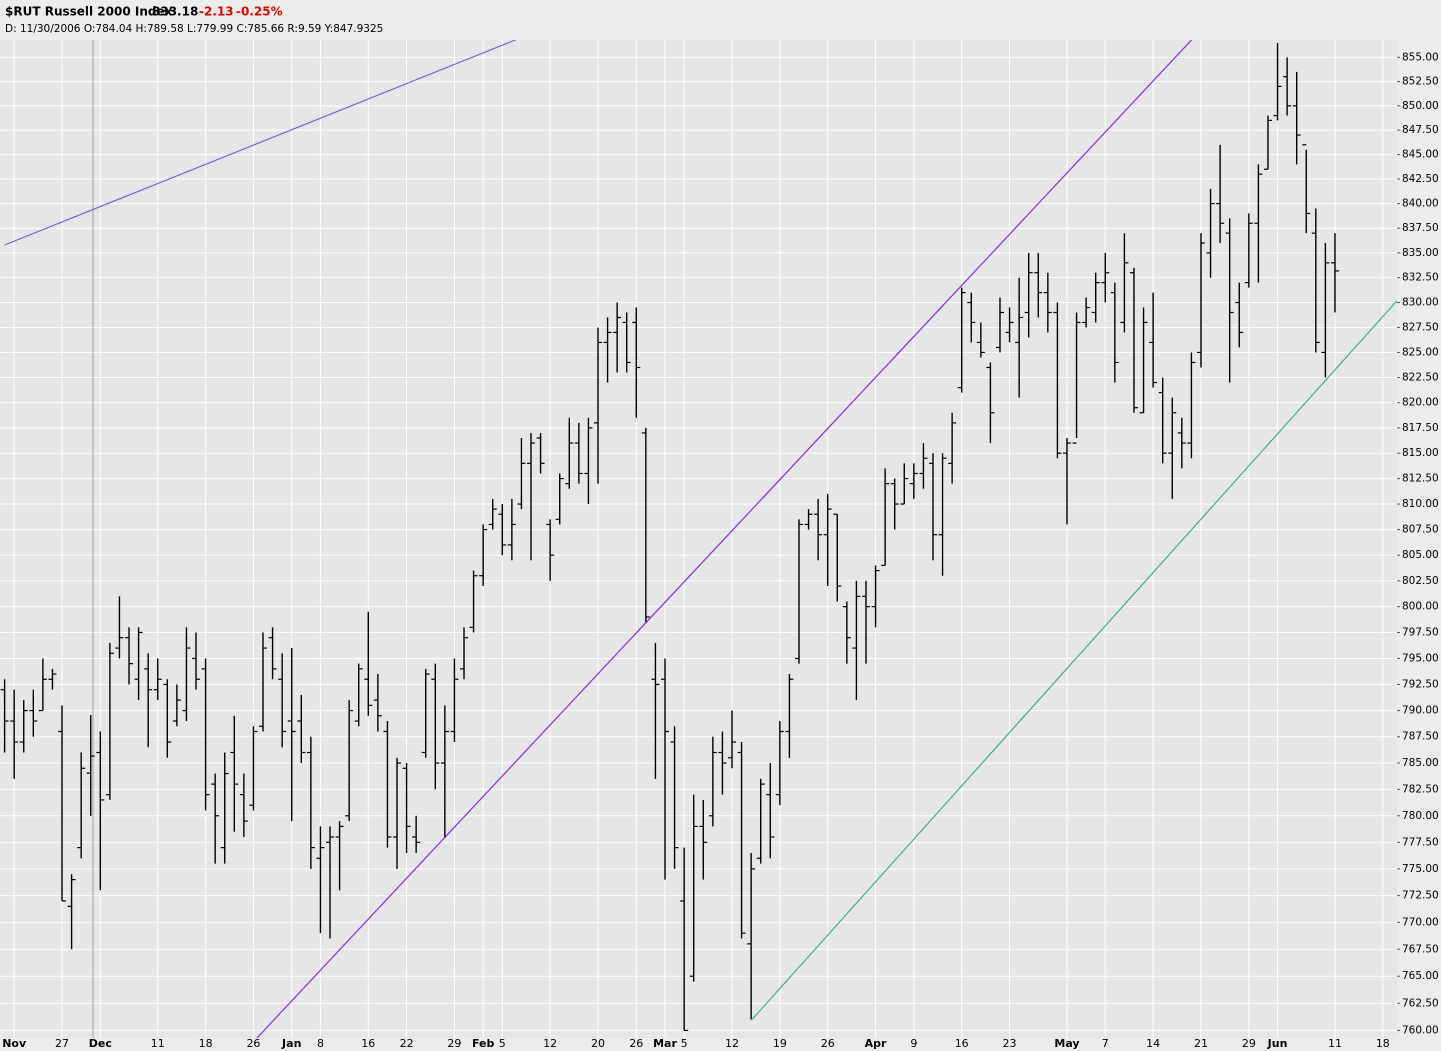  I want to click on x-tick-label: Apr, so click(876, 1043).